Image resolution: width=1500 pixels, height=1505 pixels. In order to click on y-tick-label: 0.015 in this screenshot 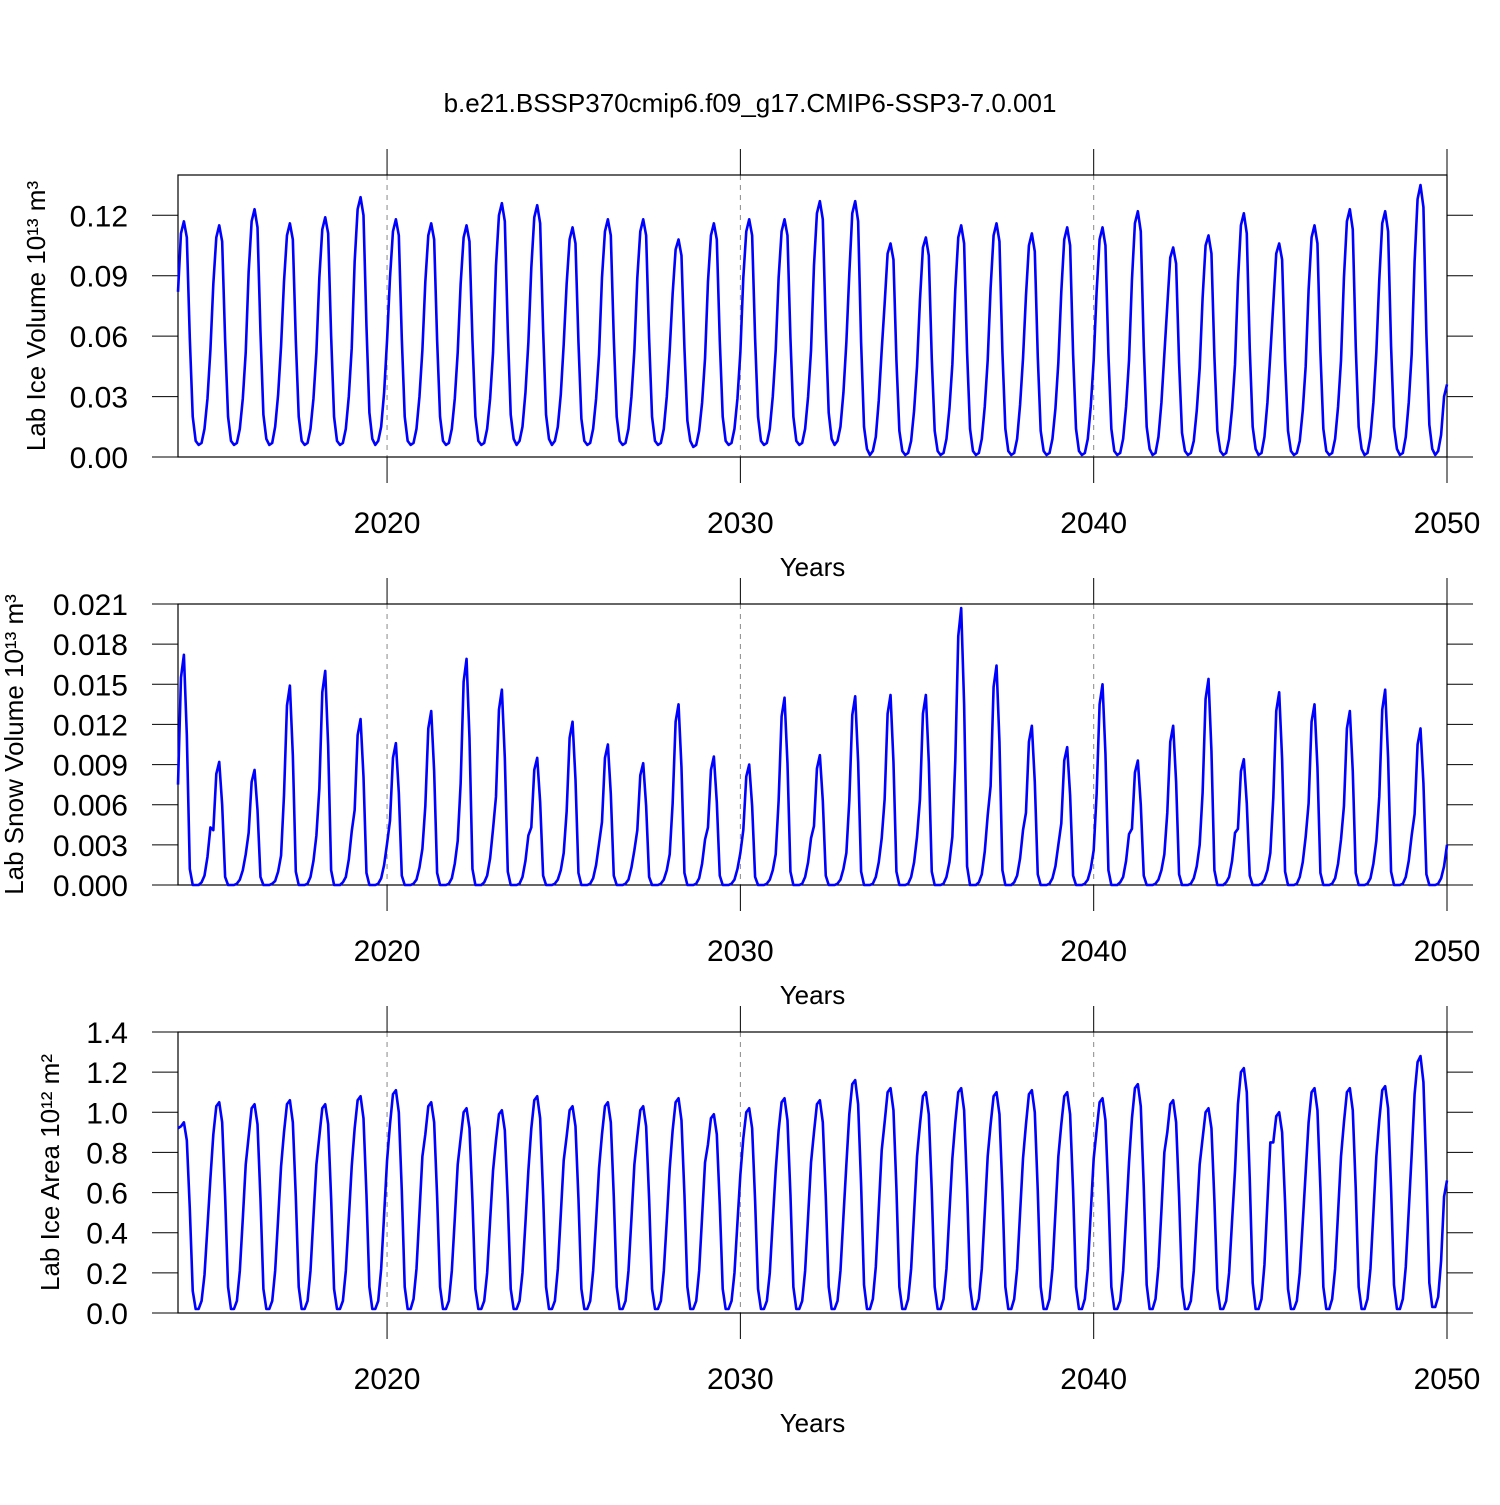, I will do `click(90, 685)`.